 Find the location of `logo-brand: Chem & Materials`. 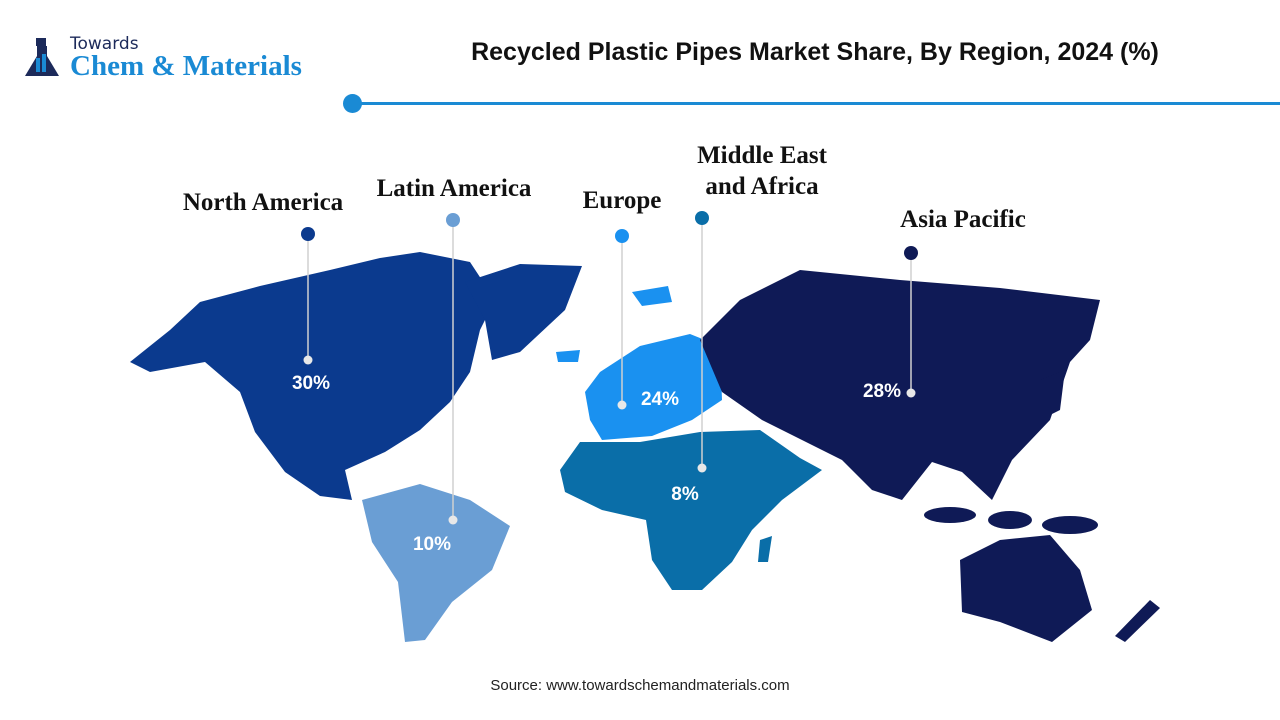

logo-brand: Chem & Materials is located at coordinates (186, 66).